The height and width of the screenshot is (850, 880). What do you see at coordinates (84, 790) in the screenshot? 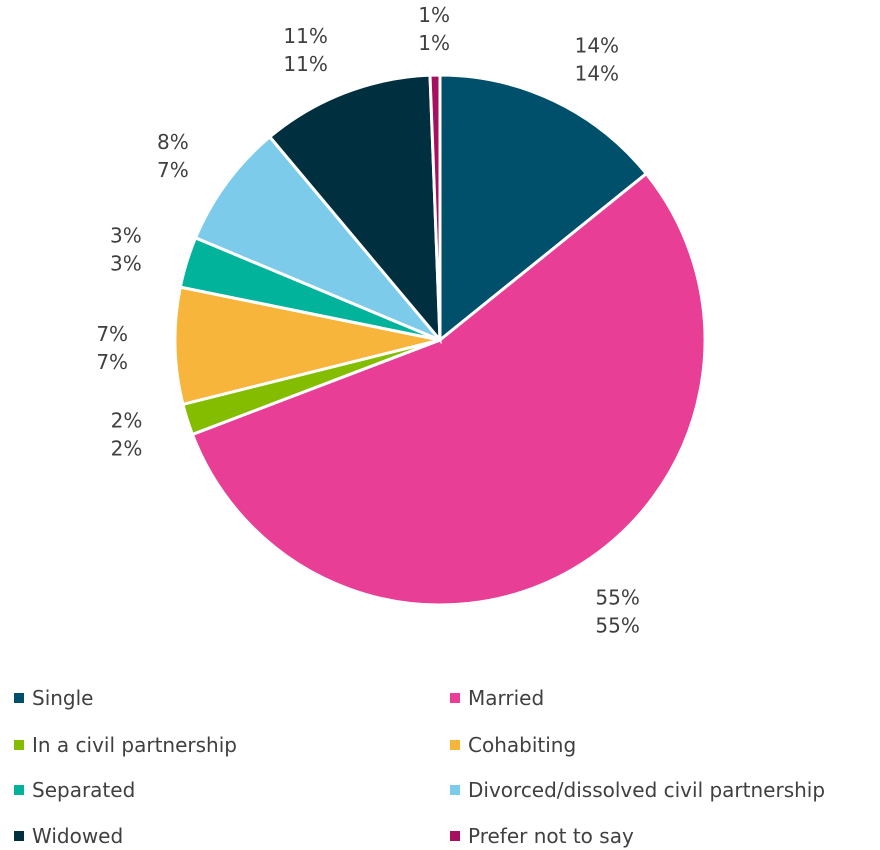
I see `legend-label: Separated` at bounding box center [84, 790].